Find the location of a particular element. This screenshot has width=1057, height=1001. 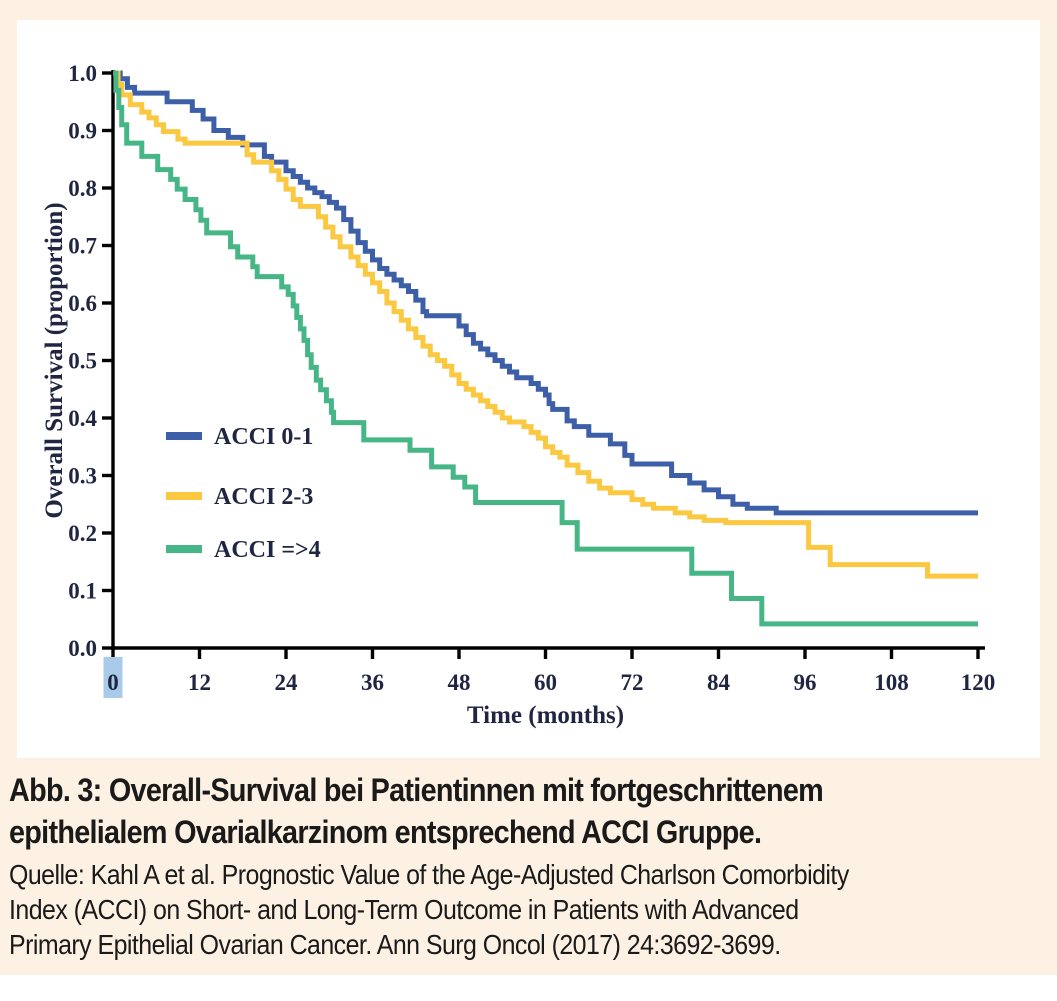

x-tick-label: 72 is located at coordinates (632, 682).